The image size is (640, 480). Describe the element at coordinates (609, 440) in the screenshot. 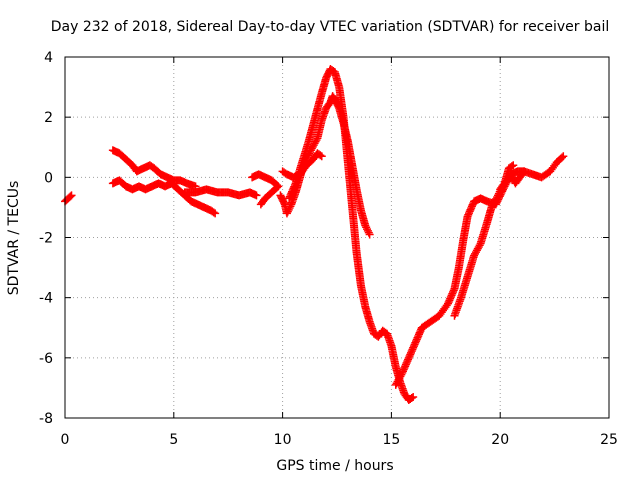

I see `x-tick-label: 25` at that location.